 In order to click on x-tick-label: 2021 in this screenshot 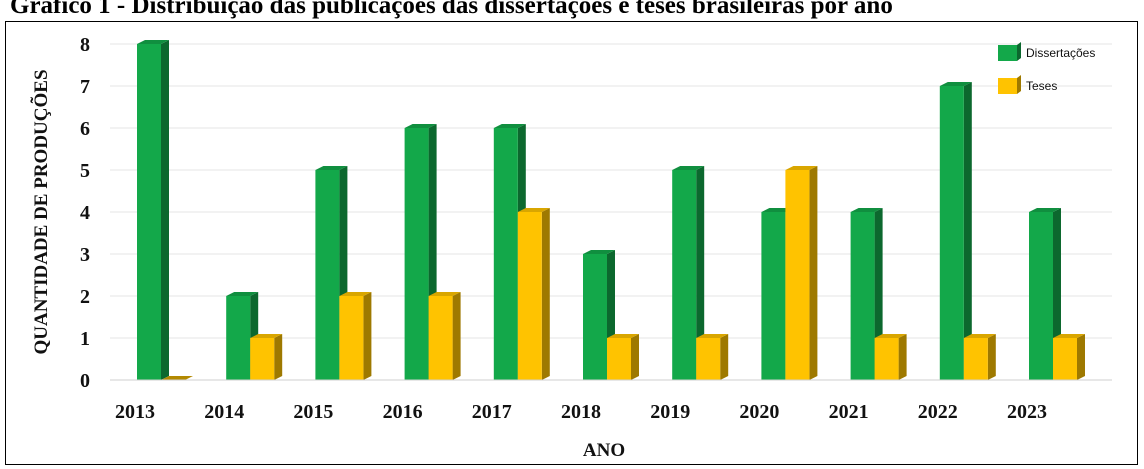, I will do `click(849, 412)`.